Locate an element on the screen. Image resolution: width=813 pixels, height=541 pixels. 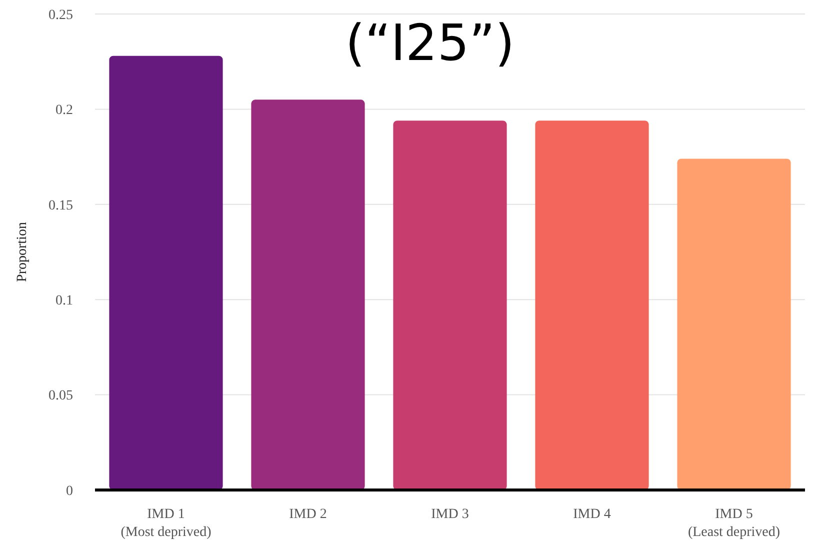
y-axis-title: Proportion is located at coordinates (22, 252).